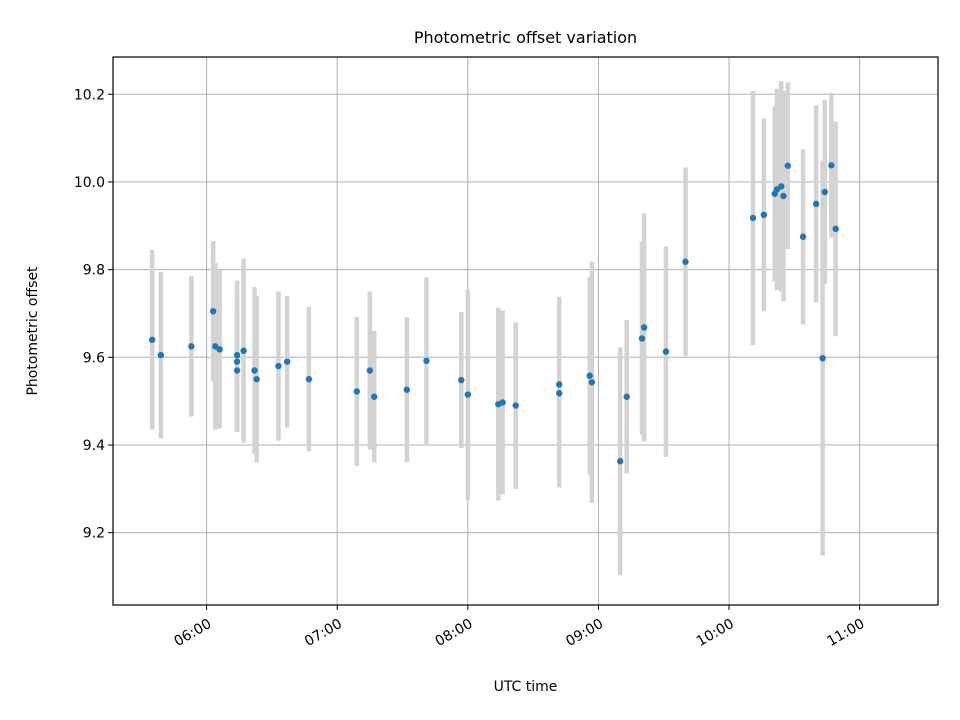 The height and width of the screenshot is (720, 960). Describe the element at coordinates (94, 534) in the screenshot. I see `y-tick-label: 9.2` at that location.